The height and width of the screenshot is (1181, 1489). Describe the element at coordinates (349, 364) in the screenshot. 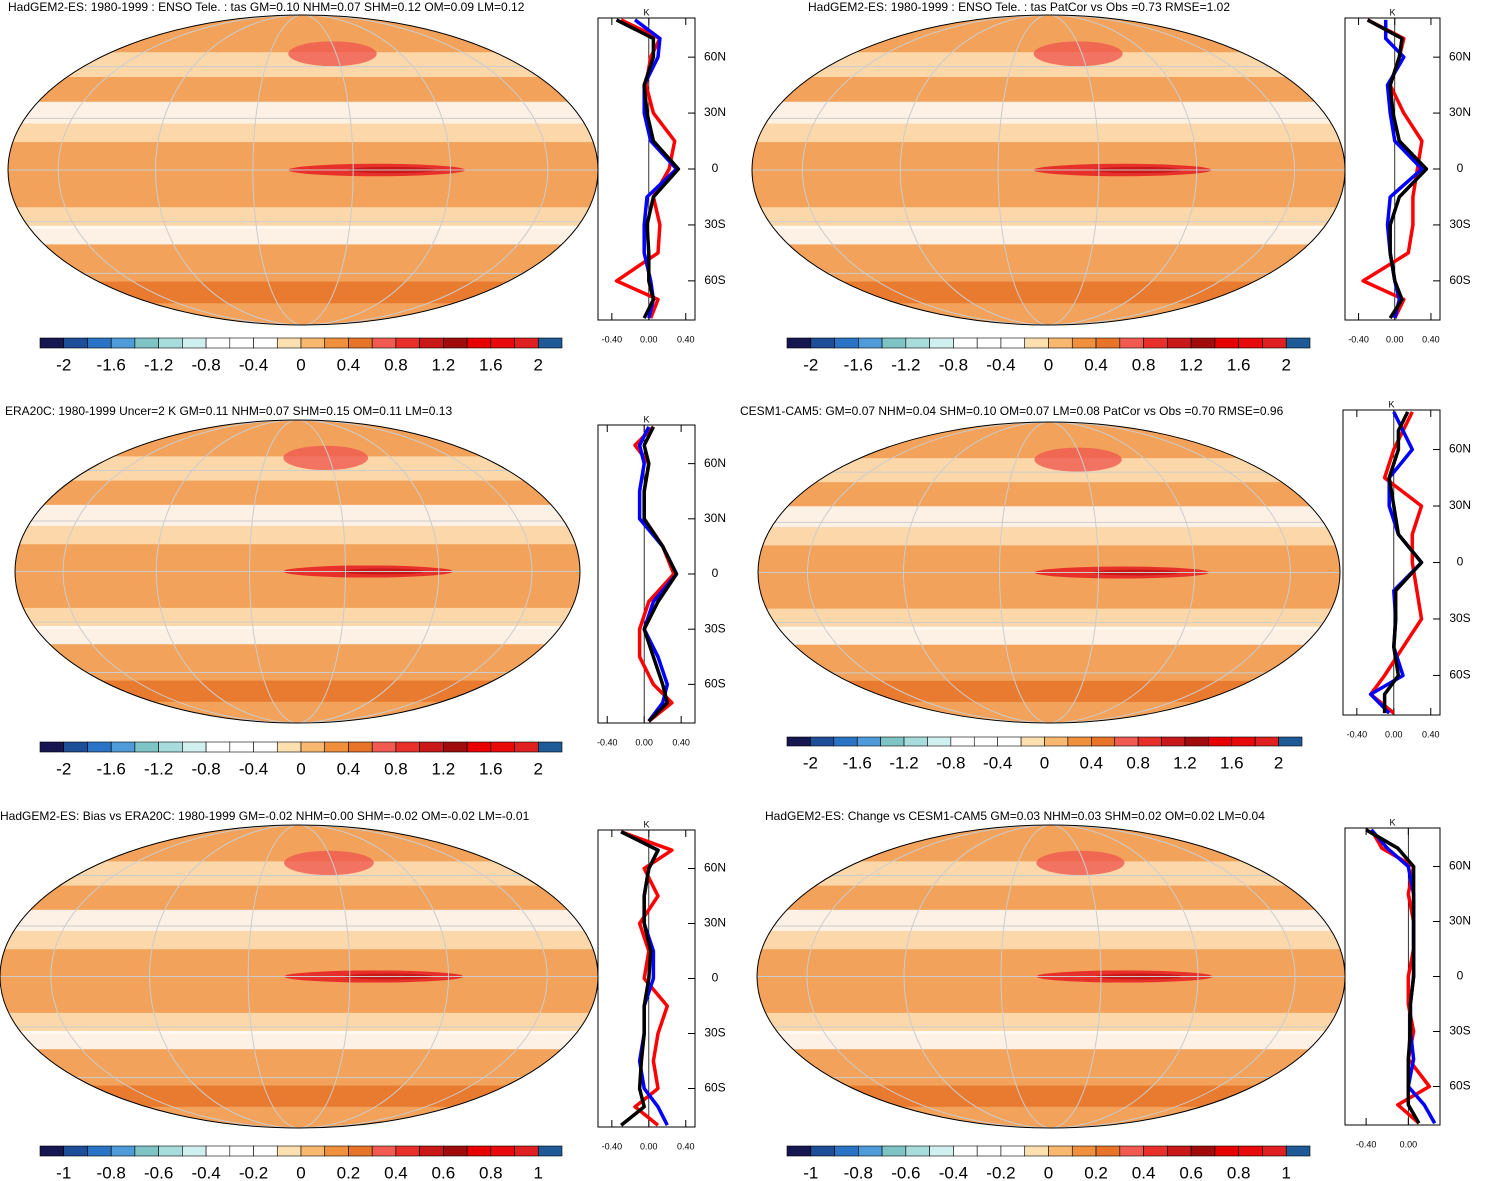

I see `colorbar-label: 0.4` at that location.